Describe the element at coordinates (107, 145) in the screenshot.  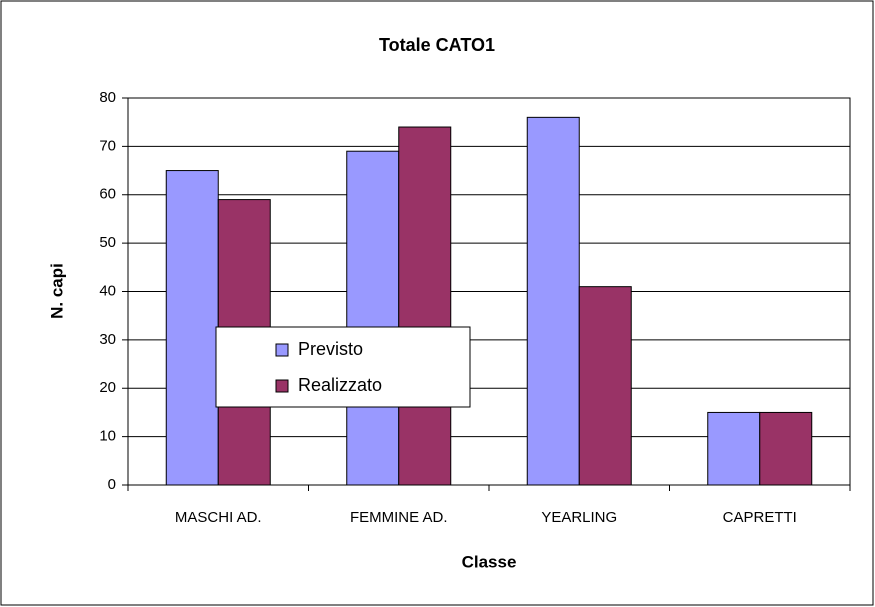
I see `y-tick-label: 70` at that location.